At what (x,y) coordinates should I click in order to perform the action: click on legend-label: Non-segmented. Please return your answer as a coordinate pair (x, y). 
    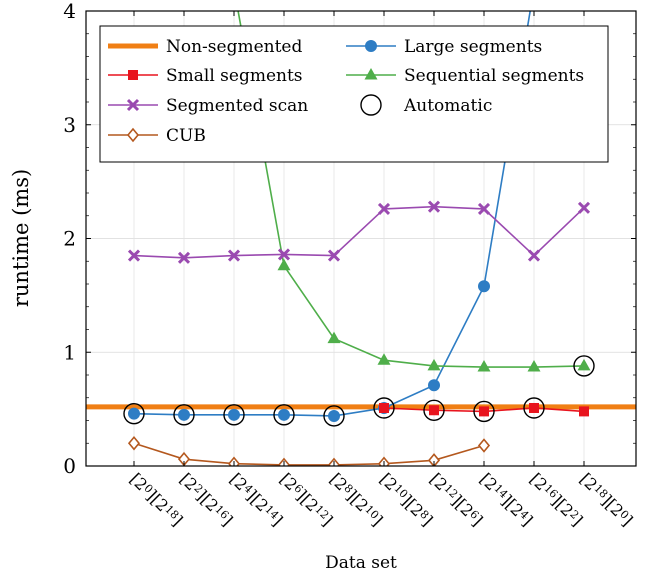
    Looking at the image, I should click on (234, 47).